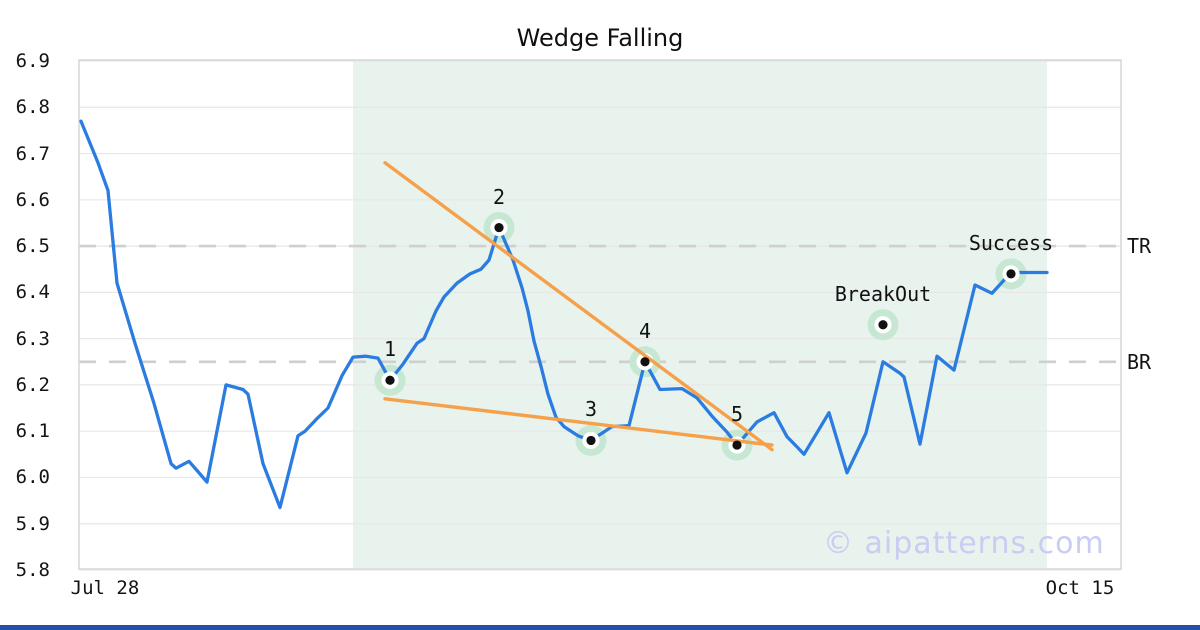 Image resolution: width=1200 pixels, height=630 pixels. Describe the element at coordinates (1139, 361) in the screenshot. I see `level-label-br: BR` at that location.